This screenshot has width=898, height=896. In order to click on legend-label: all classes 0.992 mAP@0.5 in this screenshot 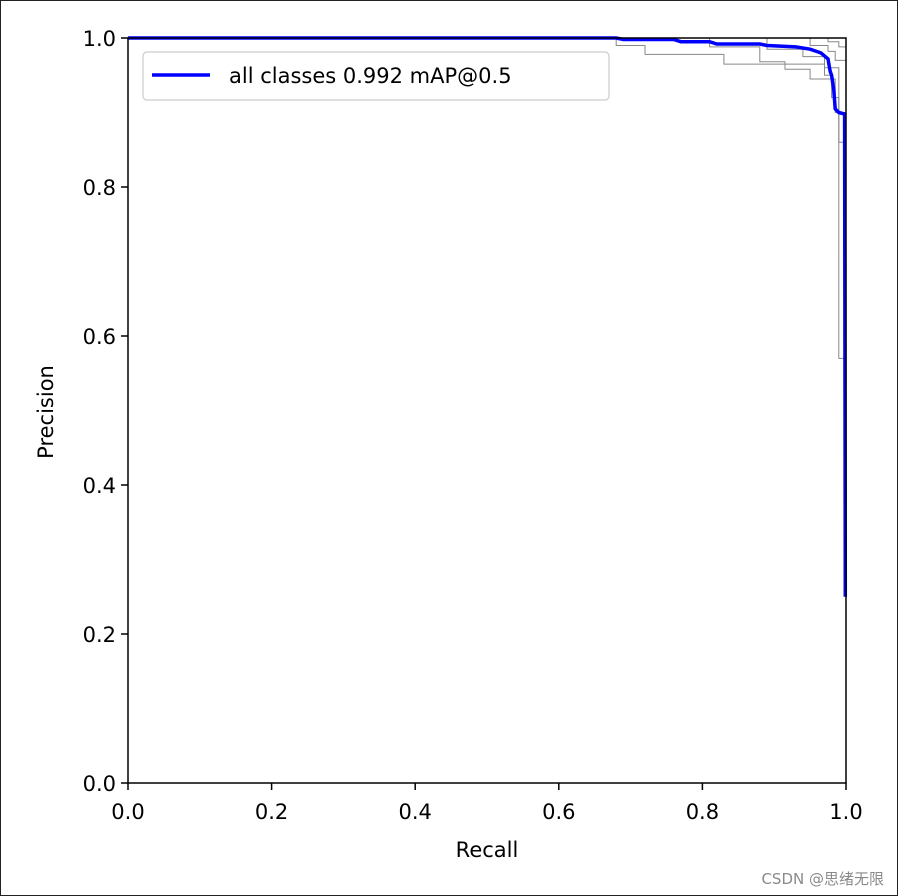, I will do `click(370, 76)`.